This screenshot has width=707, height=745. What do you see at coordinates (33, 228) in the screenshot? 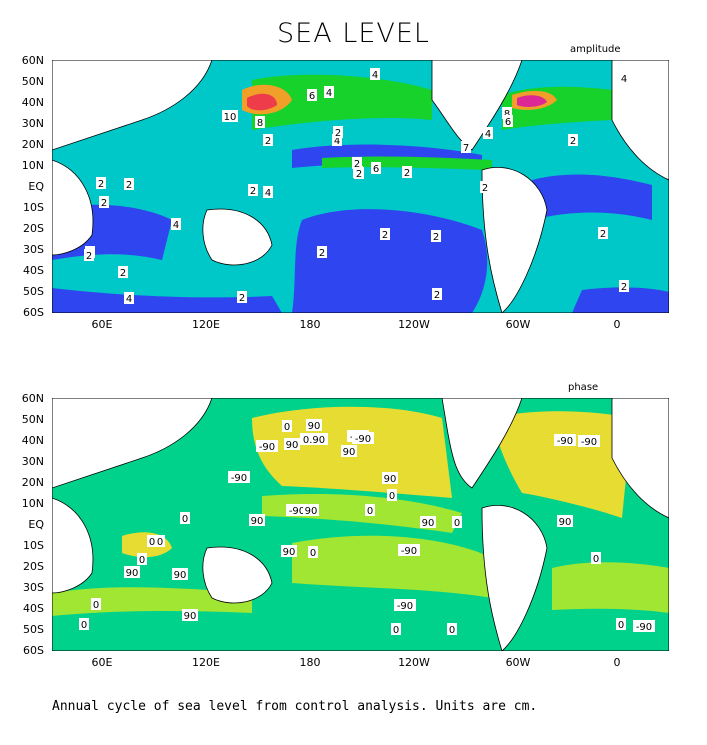
I see `amp-y-tick: 20S` at bounding box center [33, 228].